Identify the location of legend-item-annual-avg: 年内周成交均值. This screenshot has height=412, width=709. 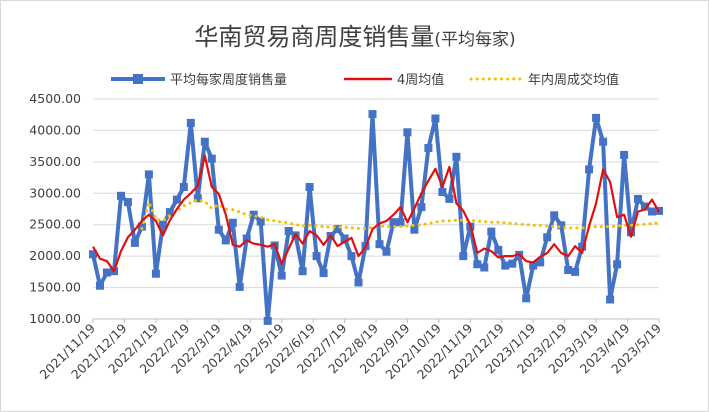
(544, 80).